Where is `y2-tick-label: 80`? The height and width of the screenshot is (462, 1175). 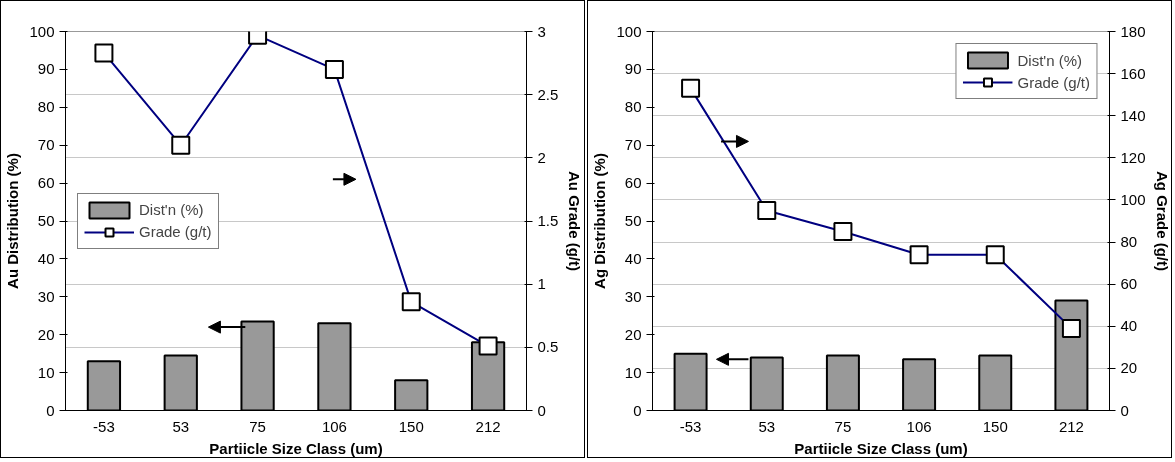
y2-tick-label: 80 is located at coordinates (1129, 242).